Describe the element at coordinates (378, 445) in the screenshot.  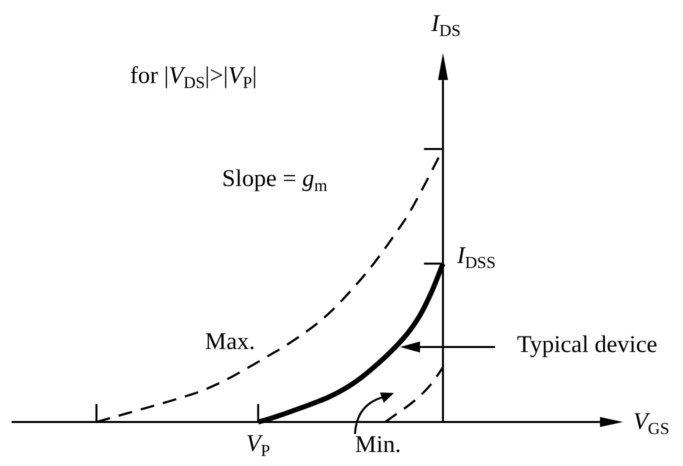
I see `series-label: Min.` at that location.